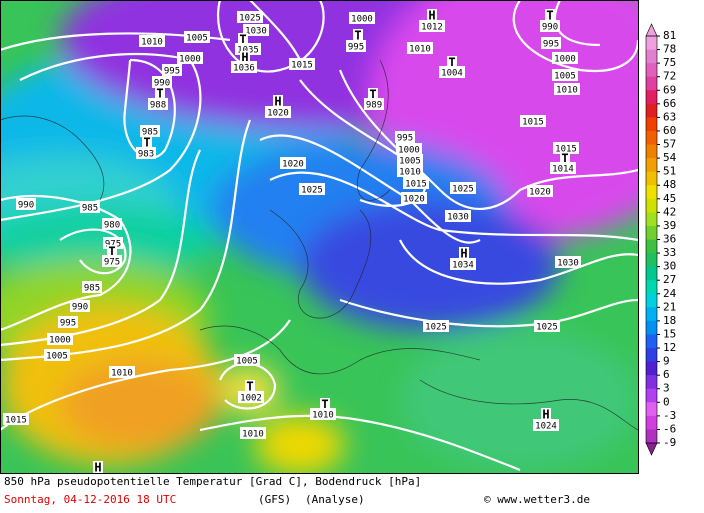  Describe the element at coordinates (405, 139) in the screenshot. I see `isobar-label: 995` at that location.